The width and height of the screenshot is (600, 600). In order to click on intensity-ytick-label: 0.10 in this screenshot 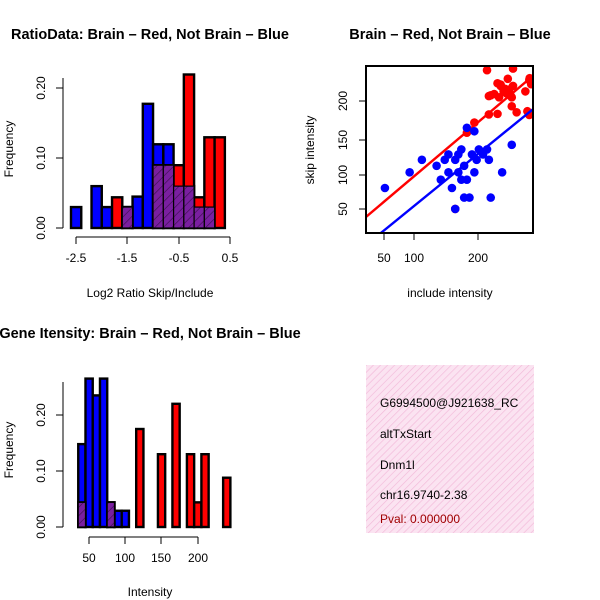, I will do `click(41, 471)`.